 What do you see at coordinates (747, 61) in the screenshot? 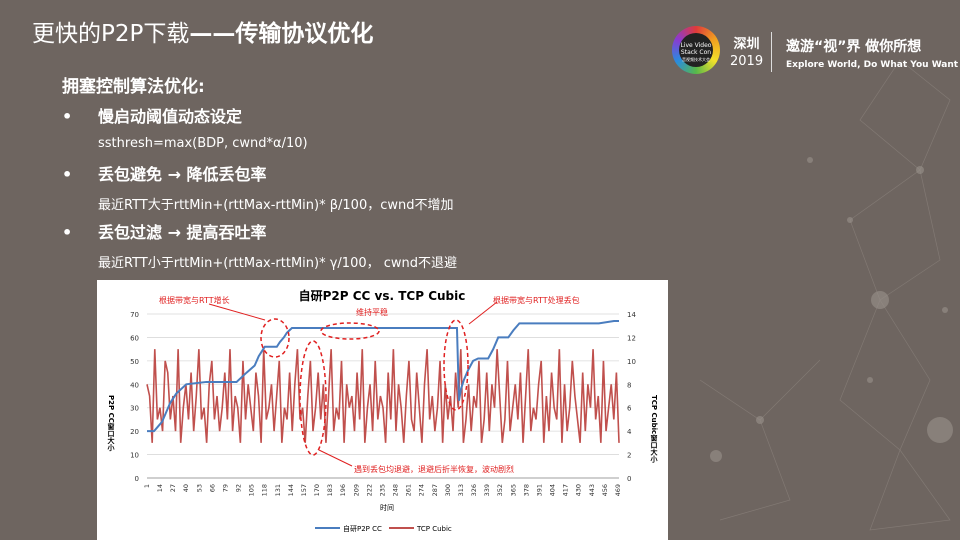
I see `event-year: 2019` at bounding box center [747, 61].